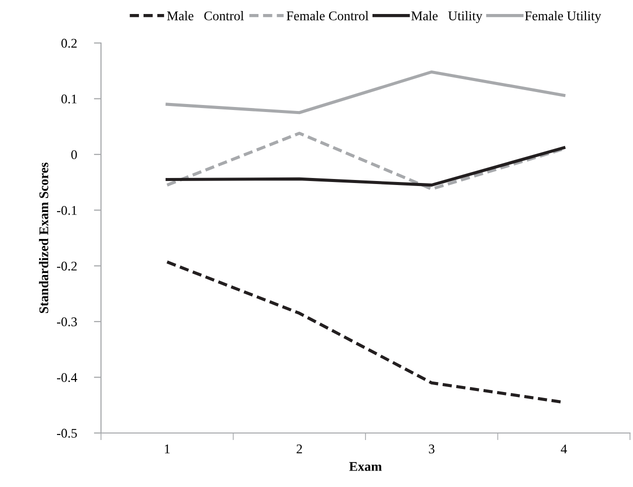 The height and width of the screenshot is (487, 633). What do you see at coordinates (66, 321) in the screenshot?
I see `y-tick-label: -0.3` at bounding box center [66, 321].